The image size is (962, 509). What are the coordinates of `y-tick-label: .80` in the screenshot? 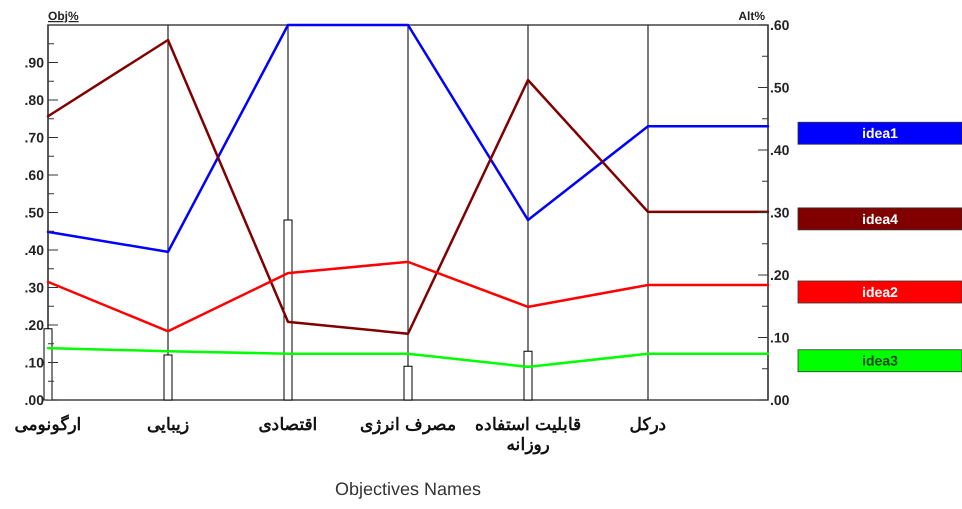 It's located at (34, 100).